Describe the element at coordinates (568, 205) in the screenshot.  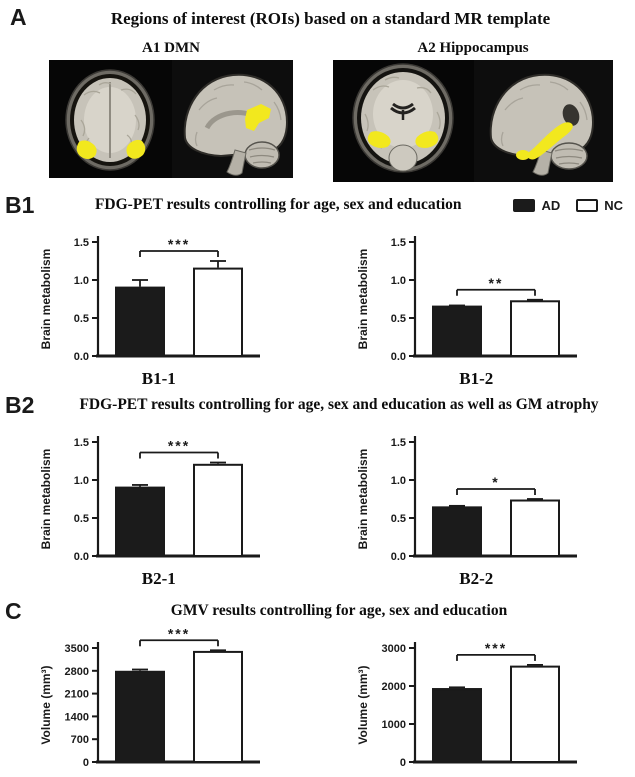
I see `legend: AD NC` at that location.